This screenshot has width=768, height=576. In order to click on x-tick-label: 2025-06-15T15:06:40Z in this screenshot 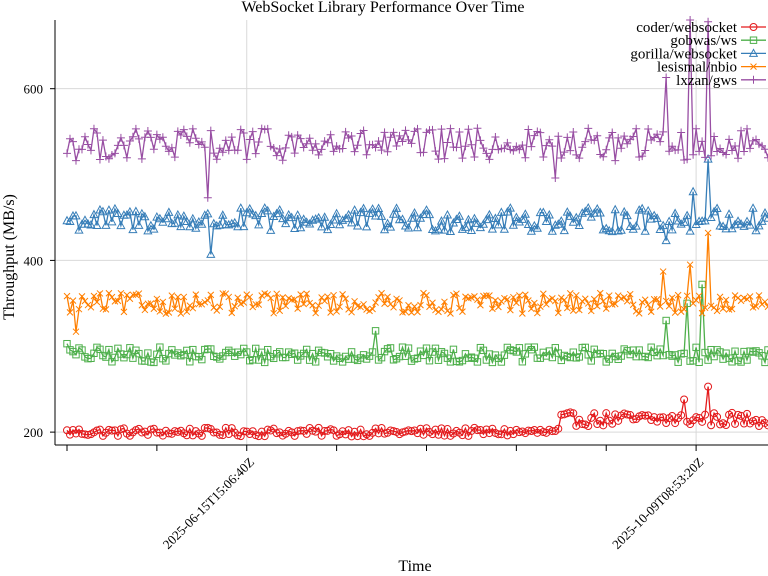, I will do `click(208, 502)`.